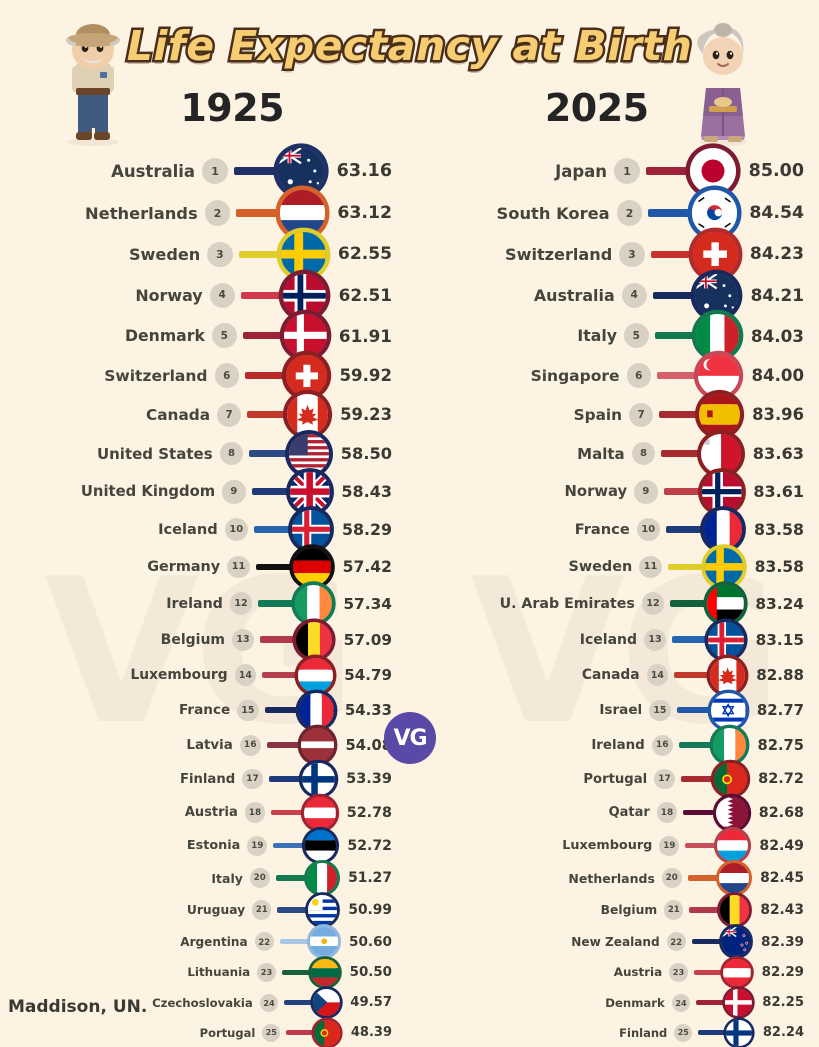  I want to click on country-name: France, so click(204, 710).